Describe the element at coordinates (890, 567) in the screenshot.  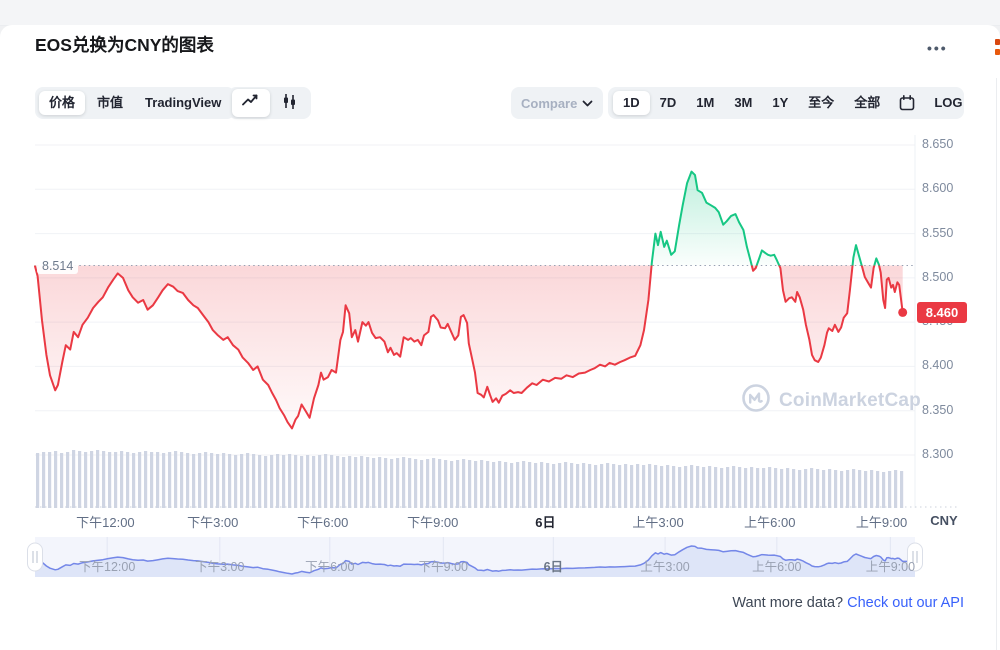
I see `nav-axis-label: 上午9:00` at that location.